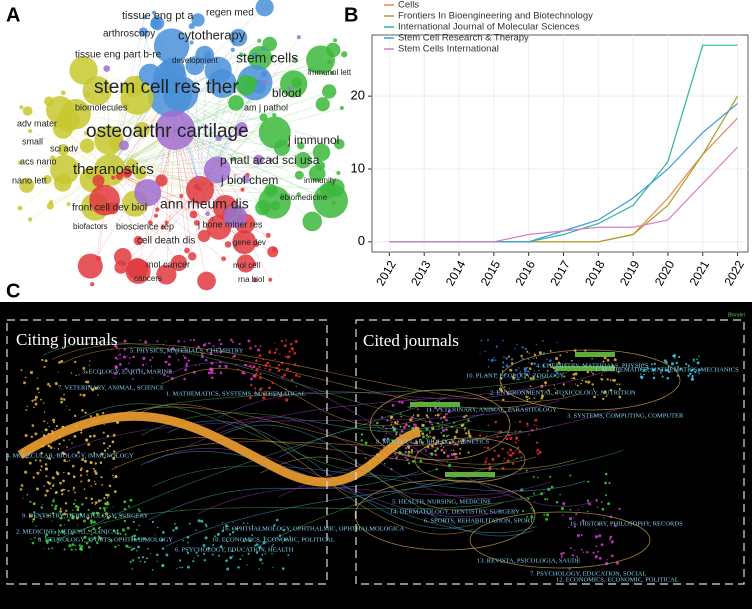  I want to click on x-tick-label: 2017, so click(560, 273).